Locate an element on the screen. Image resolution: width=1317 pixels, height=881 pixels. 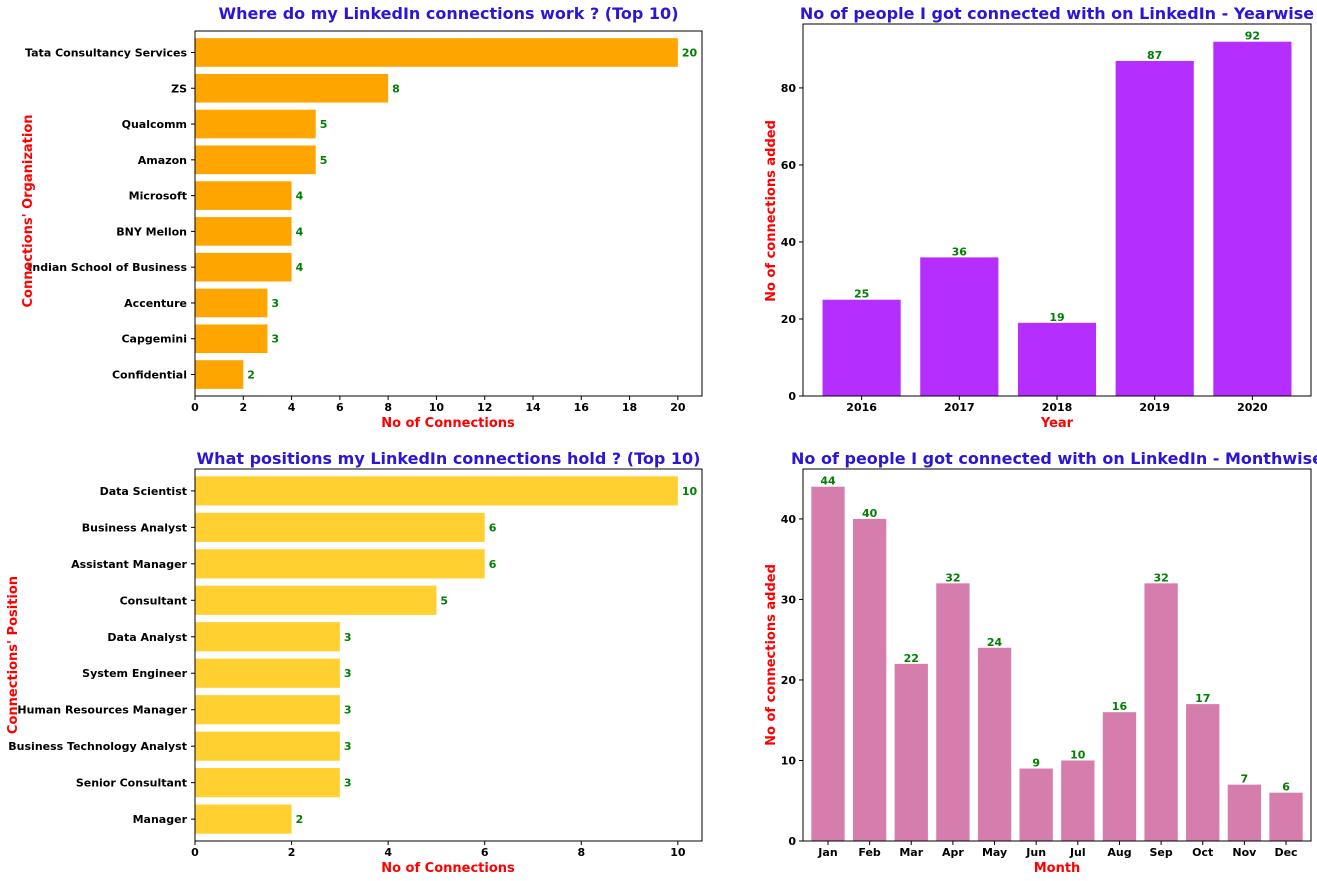
x-tick-label: 6 is located at coordinates (340, 407).